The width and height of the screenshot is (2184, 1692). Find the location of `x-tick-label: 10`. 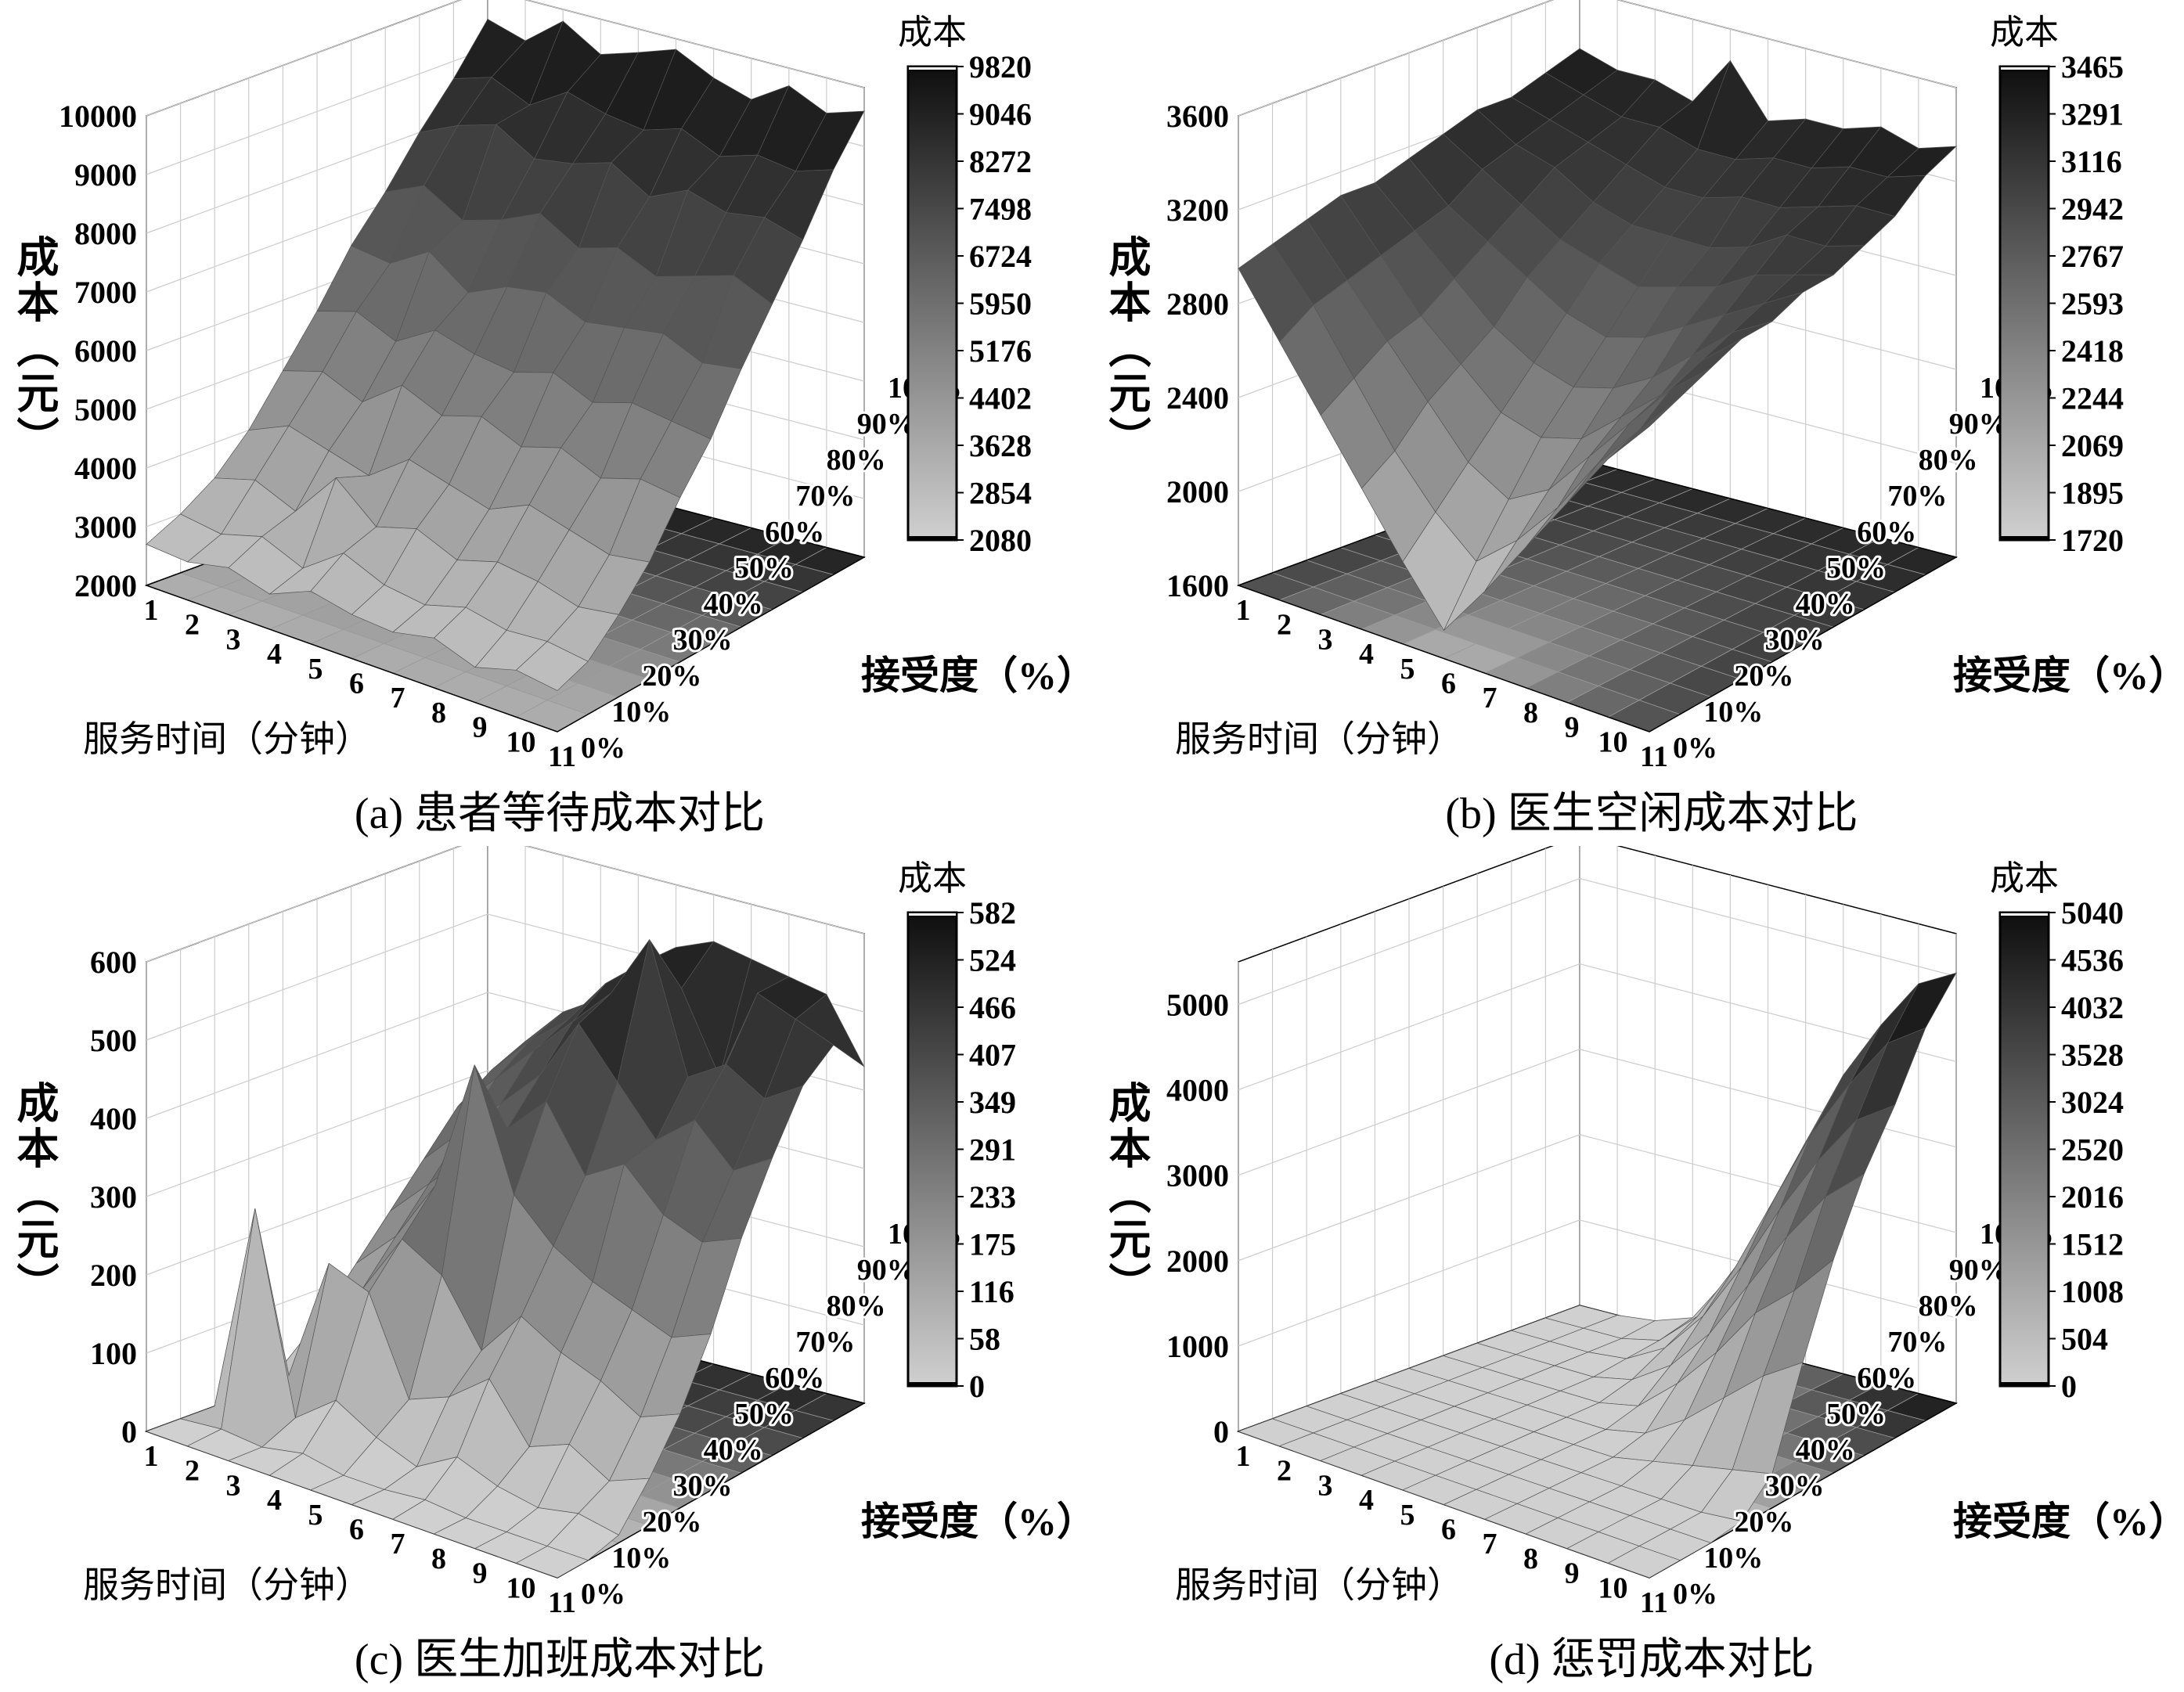

x-tick-label: 10 is located at coordinates (521, 1587).